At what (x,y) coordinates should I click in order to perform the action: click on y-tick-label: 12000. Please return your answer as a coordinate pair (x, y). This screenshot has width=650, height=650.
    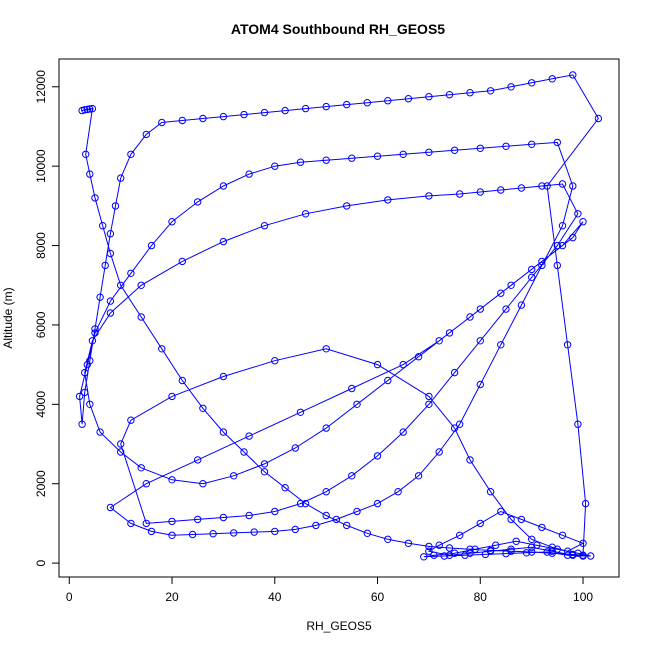
    Looking at the image, I should click on (41, 87).